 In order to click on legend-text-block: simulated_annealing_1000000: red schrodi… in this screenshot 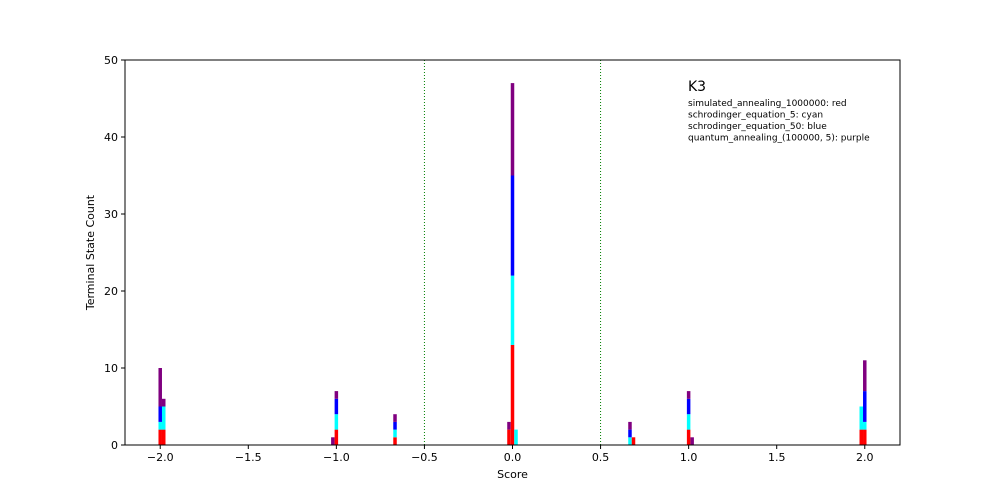, I will do `click(779, 121)`.